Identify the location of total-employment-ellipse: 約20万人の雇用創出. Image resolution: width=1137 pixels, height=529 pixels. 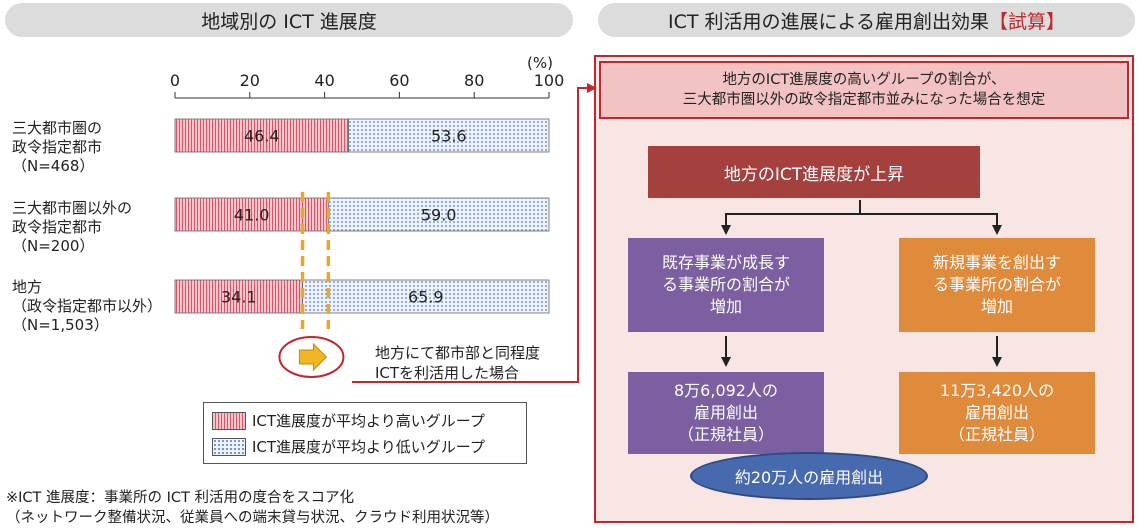
(809, 476).